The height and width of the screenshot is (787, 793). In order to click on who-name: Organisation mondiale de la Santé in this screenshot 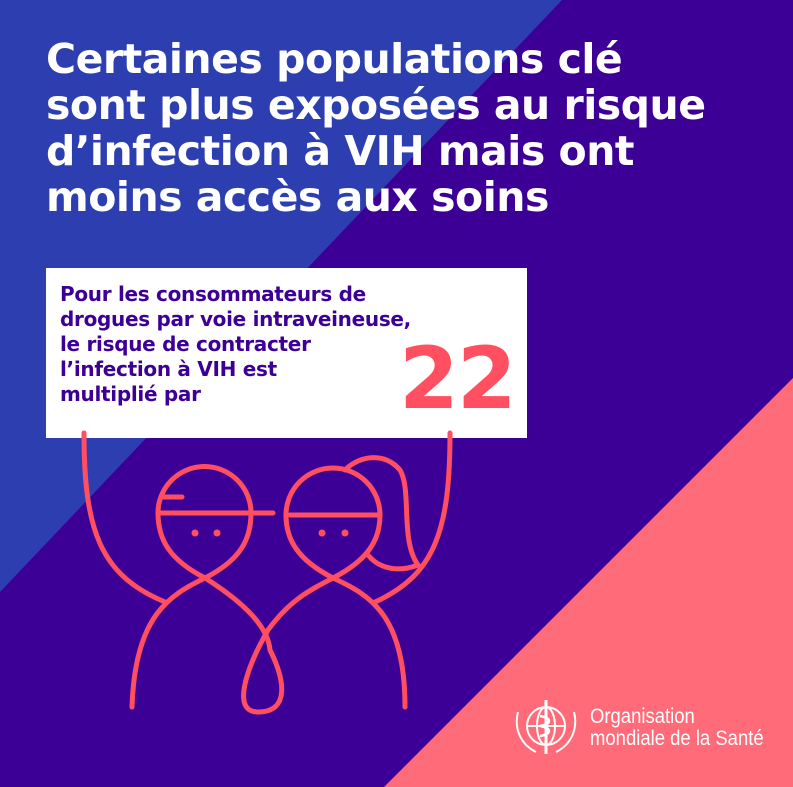, I will do `click(677, 728)`.